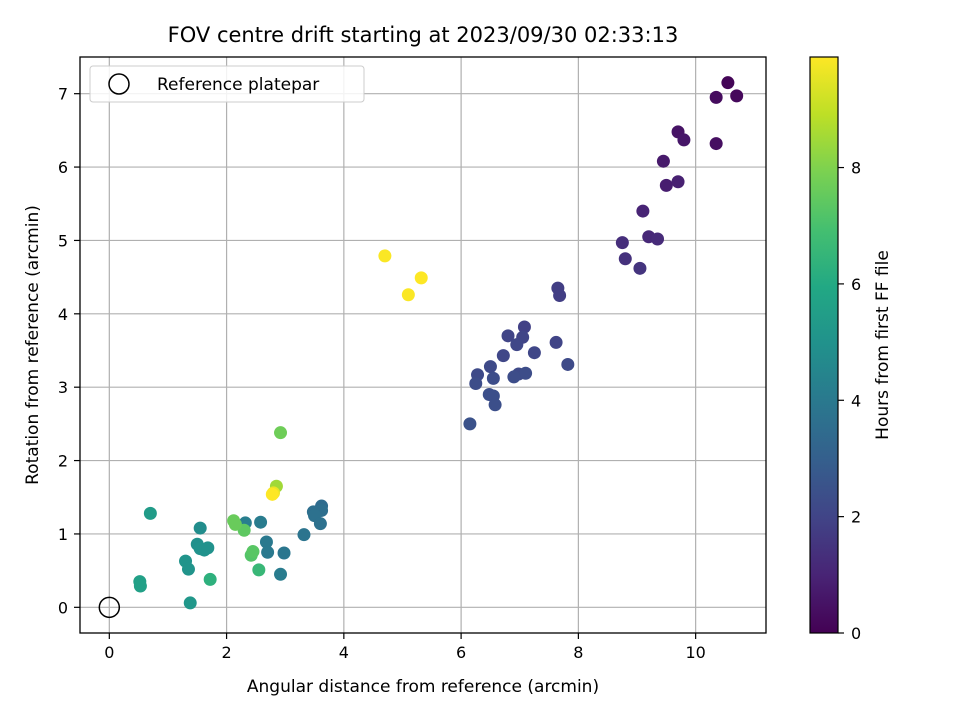 This screenshot has height=720, width=960. Describe the element at coordinates (63, 167) in the screenshot. I see `y-tick-label: 6` at that location.